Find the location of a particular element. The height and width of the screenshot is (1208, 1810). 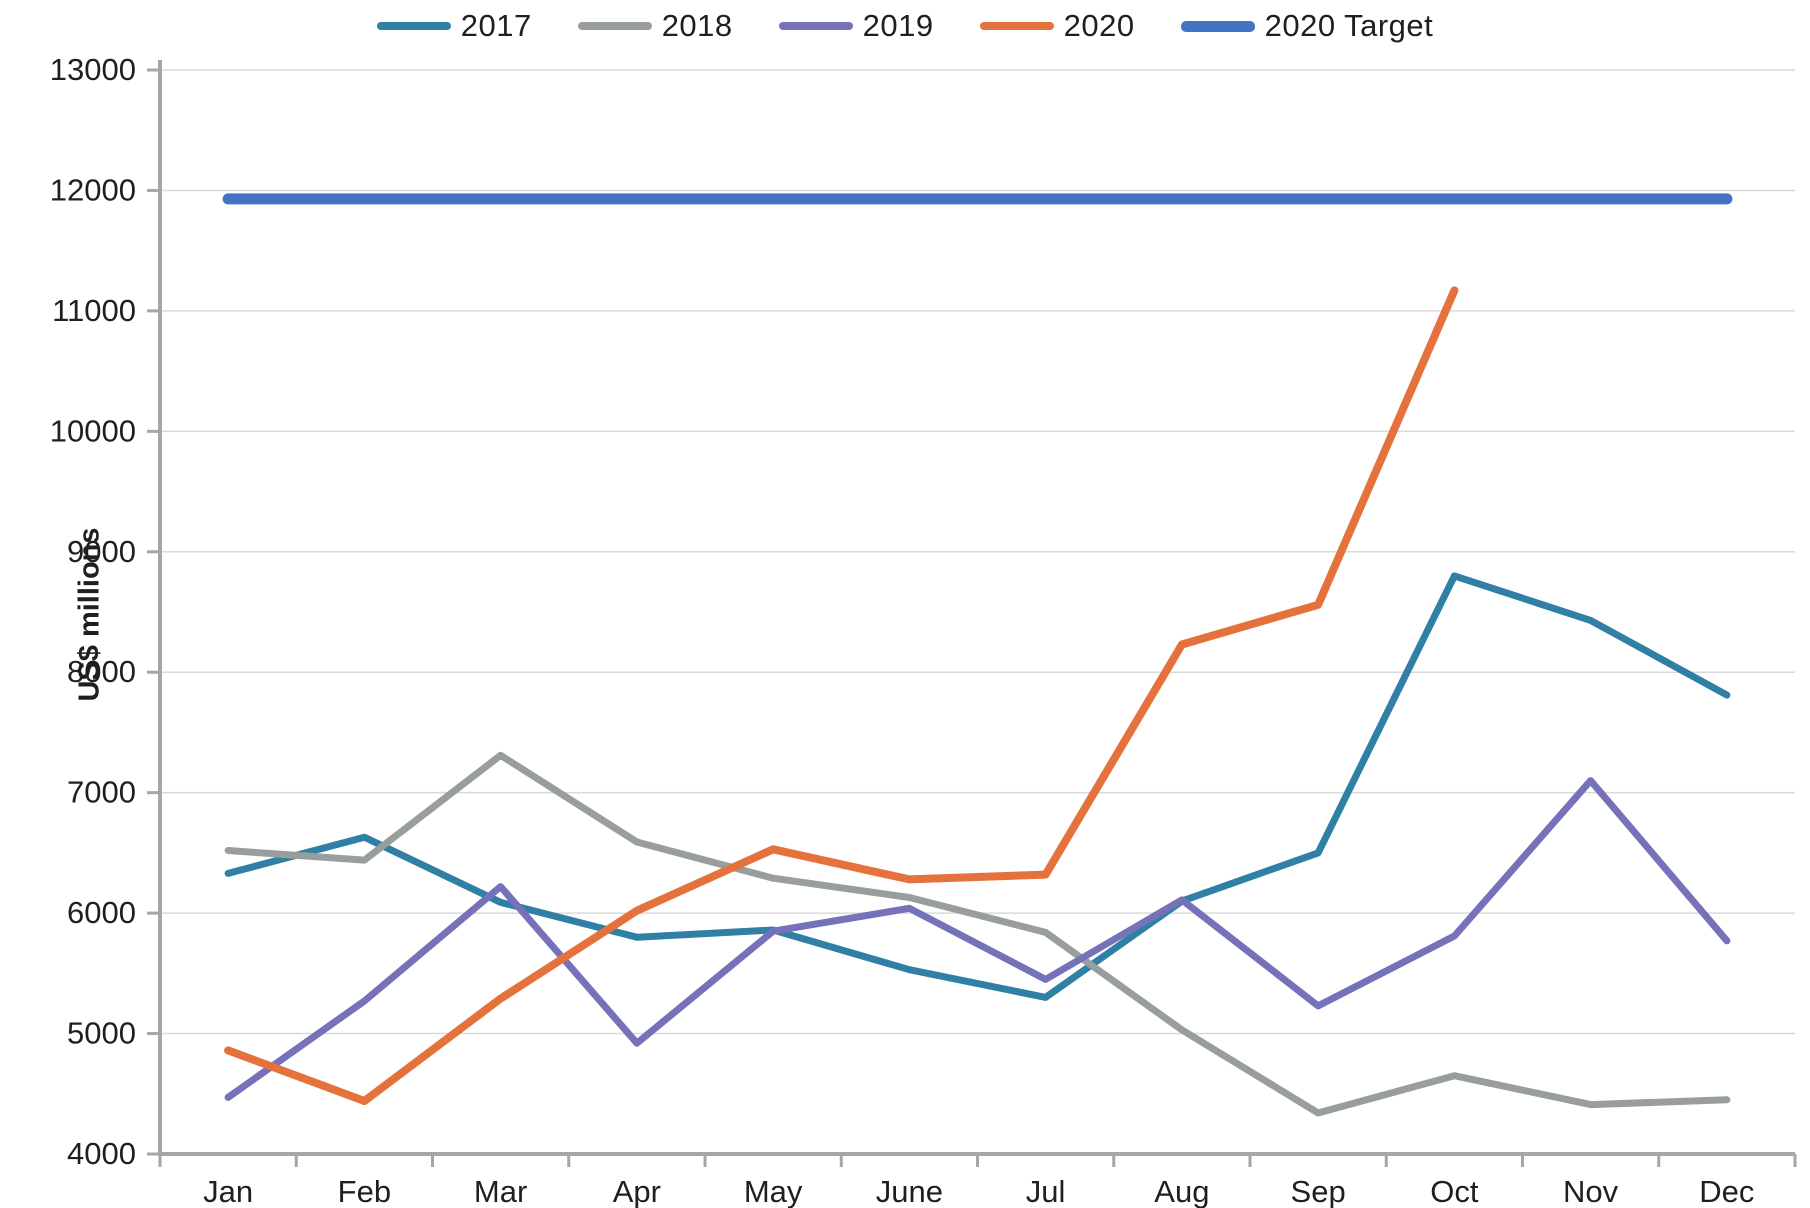

chart-legend: 2017 2018 2019 2020 2020 Target is located at coordinates (905, 26).